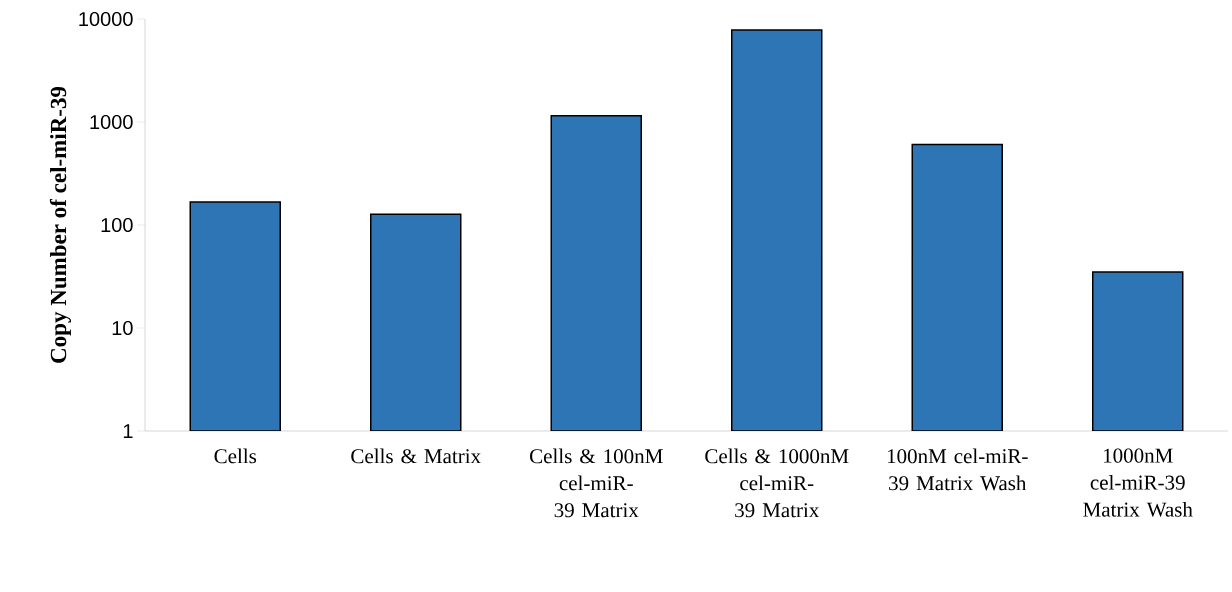 The height and width of the screenshot is (592, 1232). What do you see at coordinates (122, 328) in the screenshot?
I see `y-tick-label: 10` at bounding box center [122, 328].